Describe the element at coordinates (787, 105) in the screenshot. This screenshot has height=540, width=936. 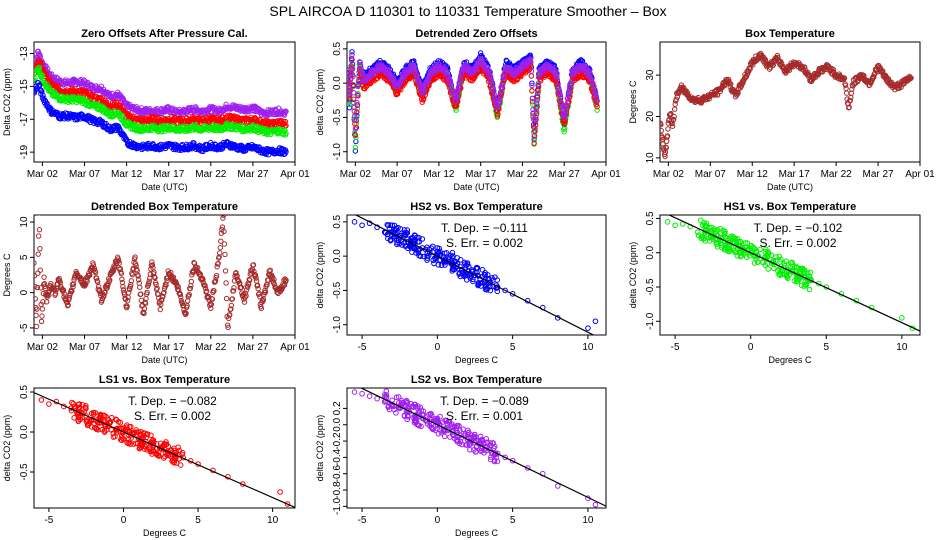
I see `series-box` at that location.